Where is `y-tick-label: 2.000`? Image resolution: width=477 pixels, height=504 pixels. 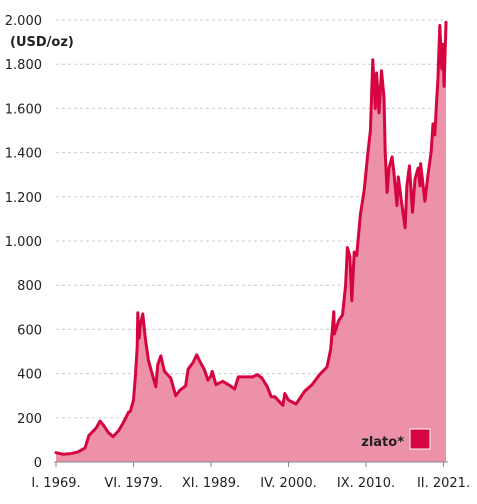
y-tick-label: 2.000 is located at coordinates (23, 21).